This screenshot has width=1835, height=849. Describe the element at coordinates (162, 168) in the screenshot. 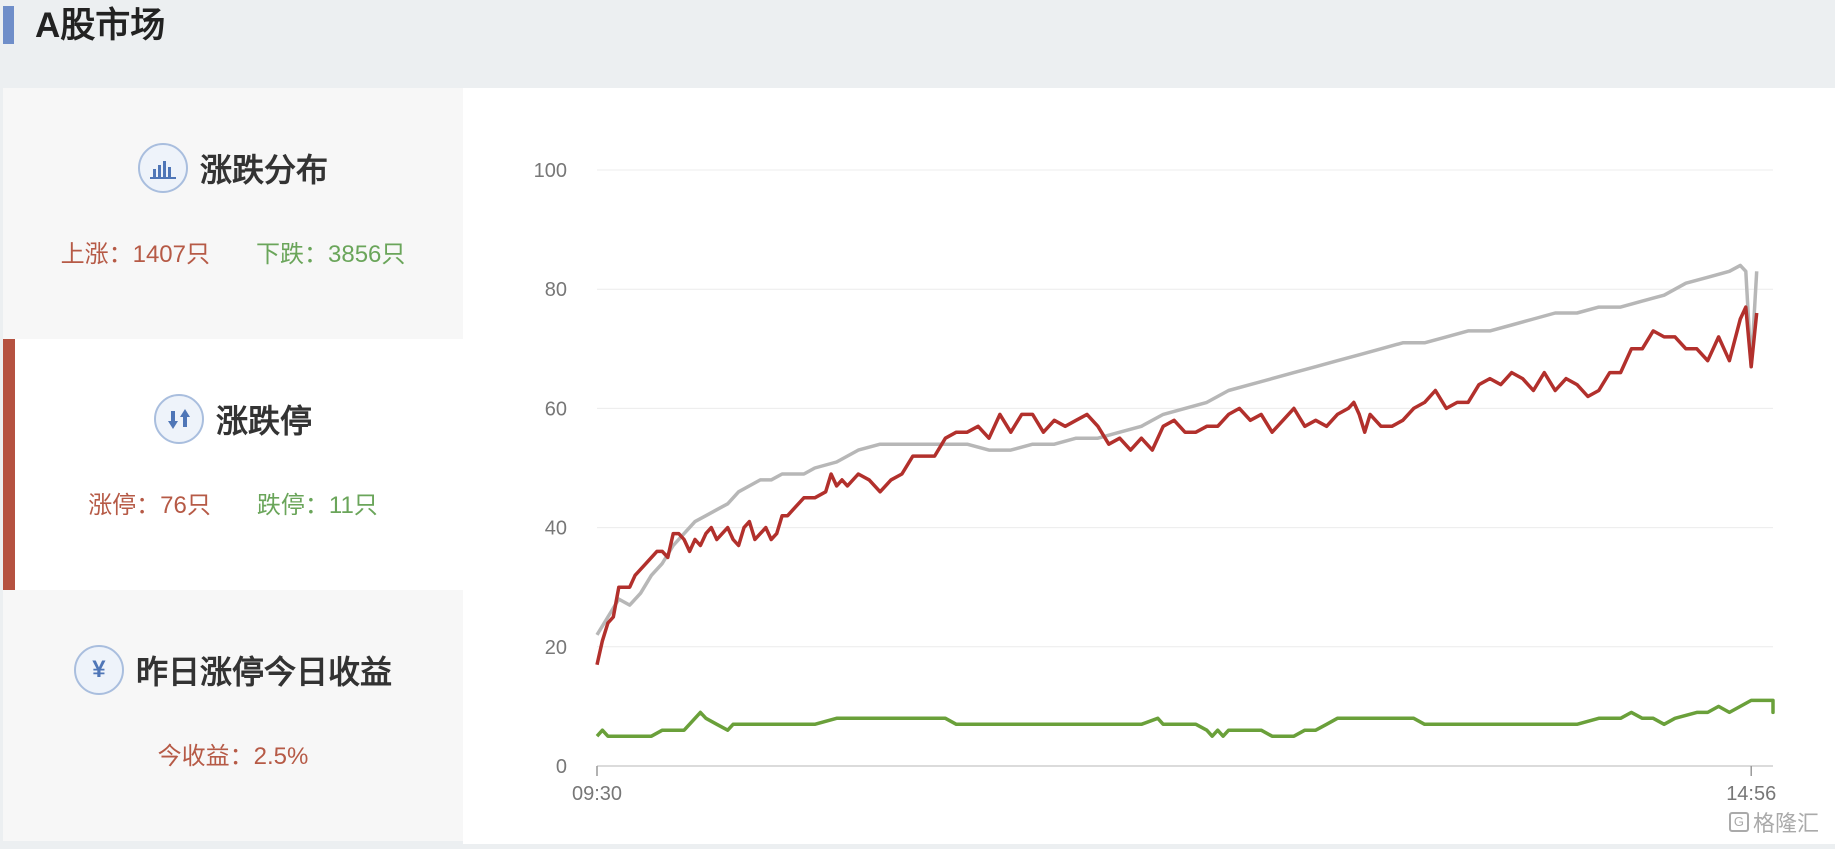

I see `bar-chart-icon` at that location.